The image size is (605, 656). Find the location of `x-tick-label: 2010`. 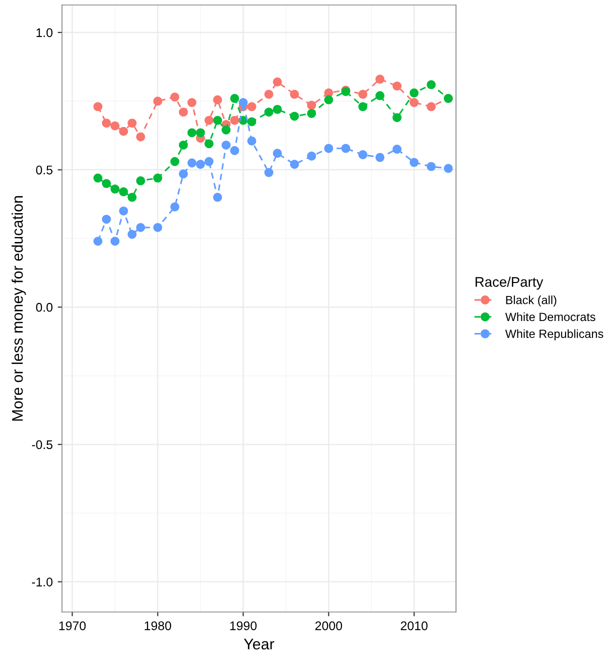

x-tick-label: 2010 is located at coordinates (414, 625).